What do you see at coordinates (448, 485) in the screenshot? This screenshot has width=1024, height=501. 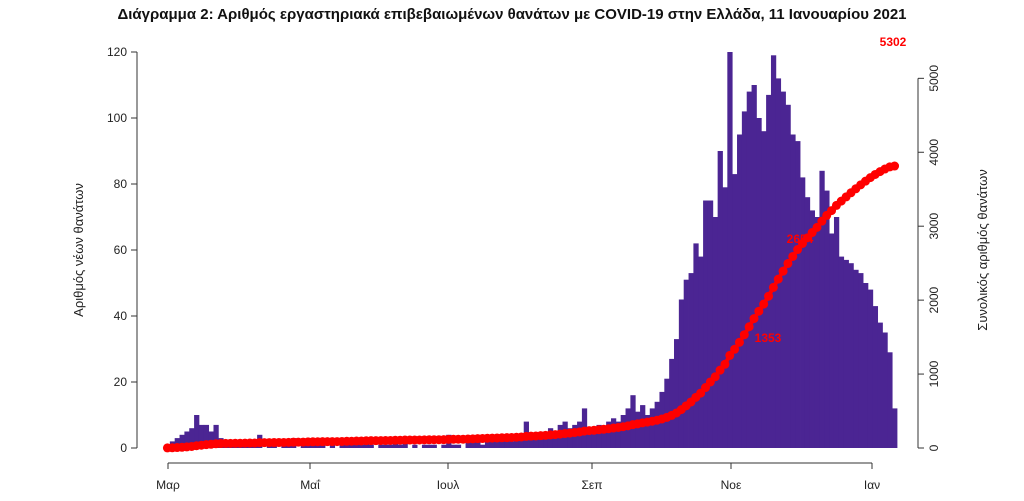 I see `x-tick-label: Ιουλ` at bounding box center [448, 485].